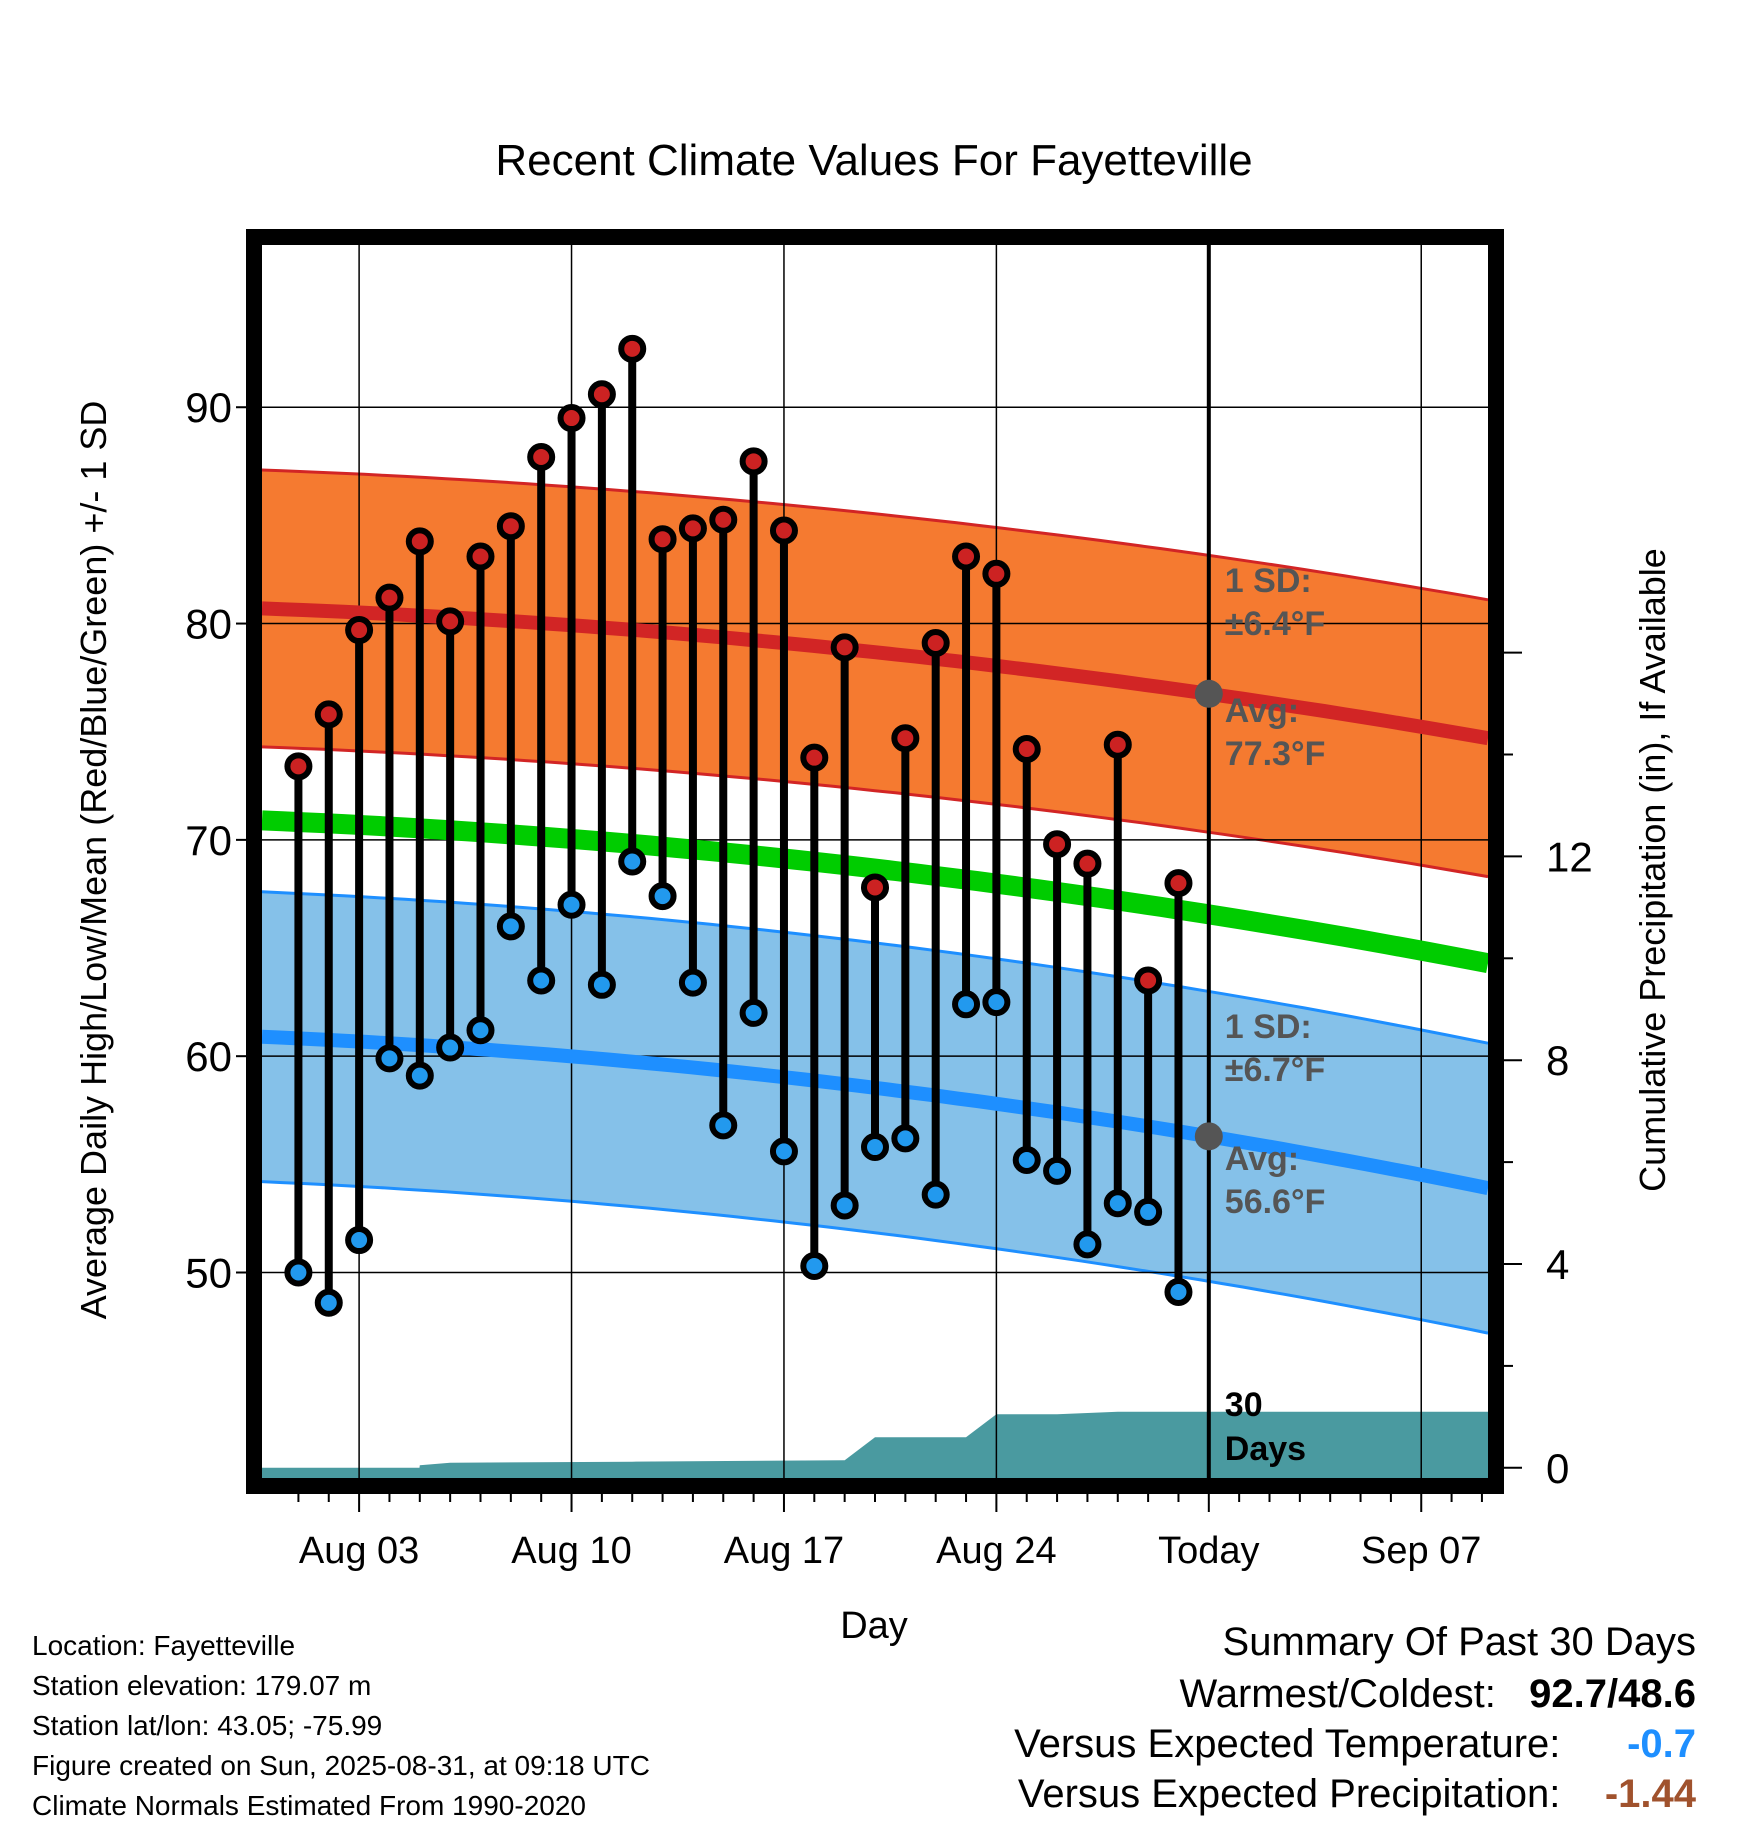  I want to click on temp-value: -0.7, so click(1661, 1744).